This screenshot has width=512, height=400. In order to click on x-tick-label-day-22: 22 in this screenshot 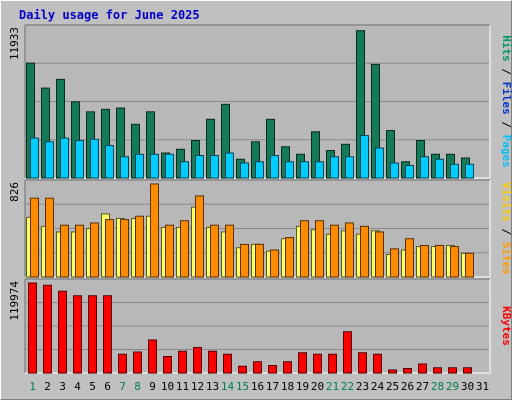, I will do `click(347, 386)`.